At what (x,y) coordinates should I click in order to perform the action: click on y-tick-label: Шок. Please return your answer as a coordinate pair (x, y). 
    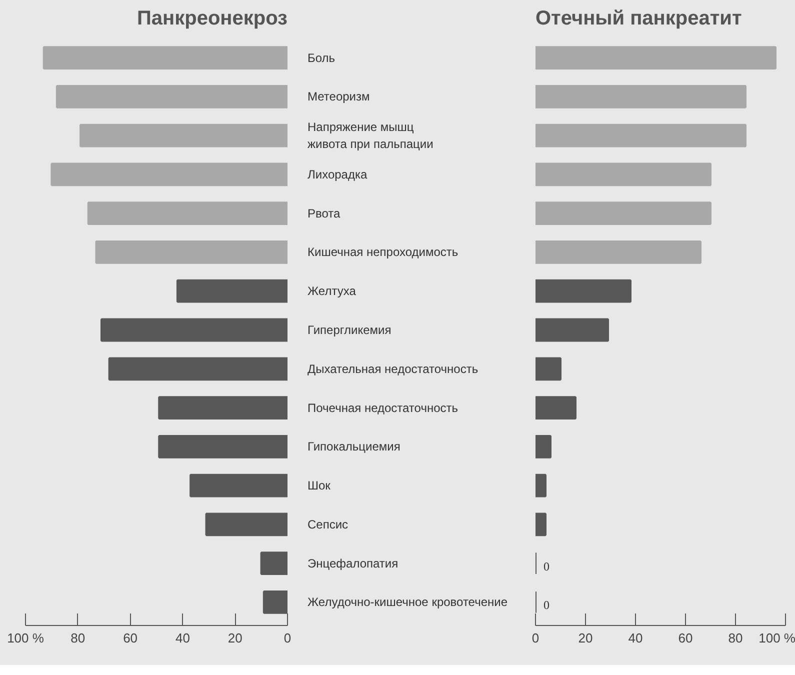
    Looking at the image, I should click on (320, 485).